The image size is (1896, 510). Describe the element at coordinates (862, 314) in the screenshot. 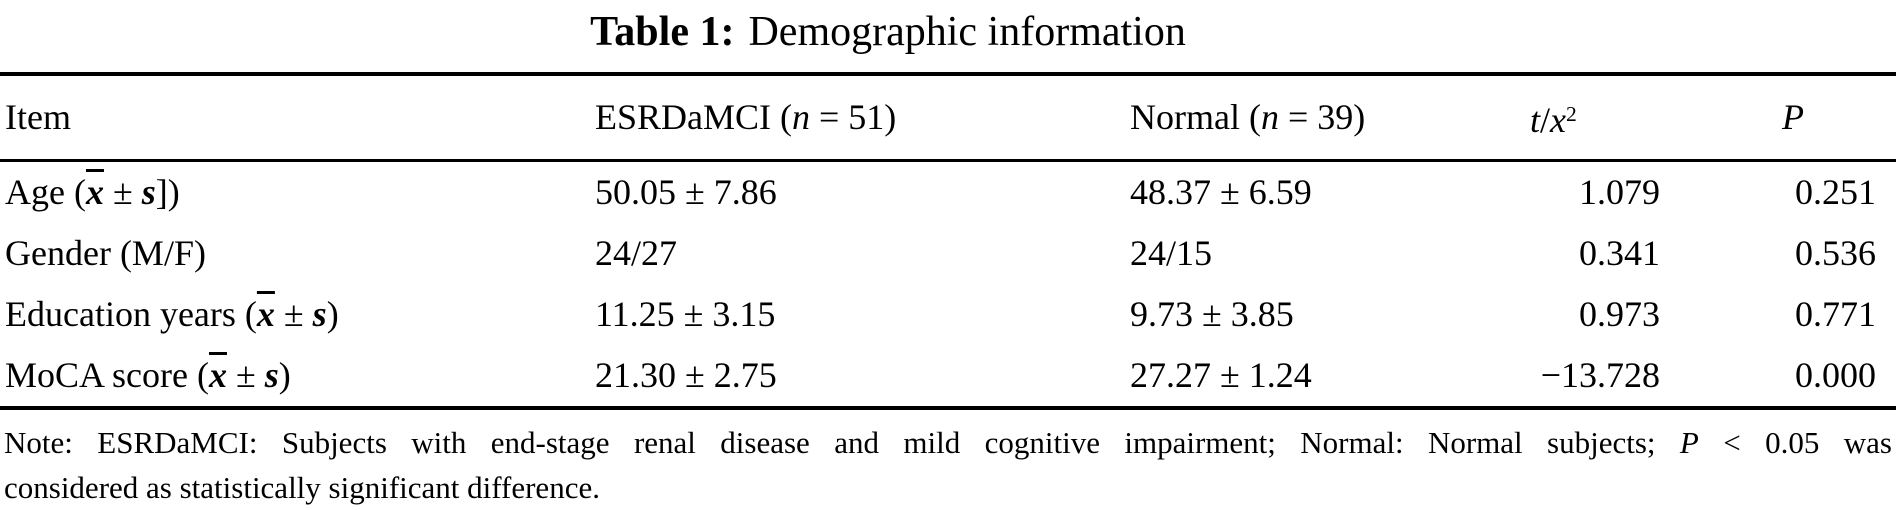

I see `cell-esrdamci-group: 11.25 ± 3.15` at that location.